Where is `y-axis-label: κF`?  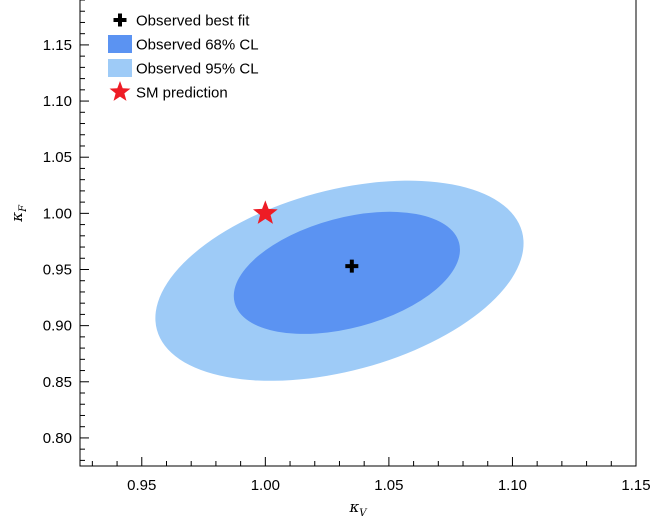 y-axis-label: κF is located at coordinates (18, 213).